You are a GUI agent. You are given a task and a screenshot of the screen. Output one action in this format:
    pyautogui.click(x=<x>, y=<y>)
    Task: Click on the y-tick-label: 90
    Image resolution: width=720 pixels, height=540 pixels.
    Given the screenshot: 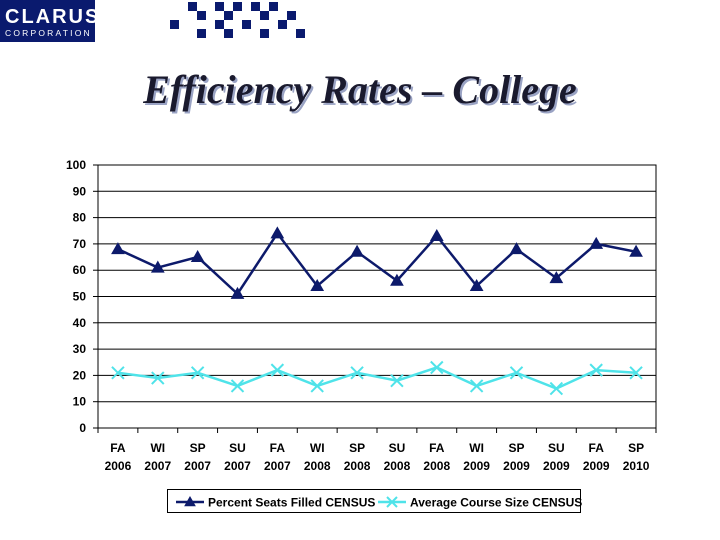 What is the action you would take?
    pyautogui.click(x=80, y=191)
    